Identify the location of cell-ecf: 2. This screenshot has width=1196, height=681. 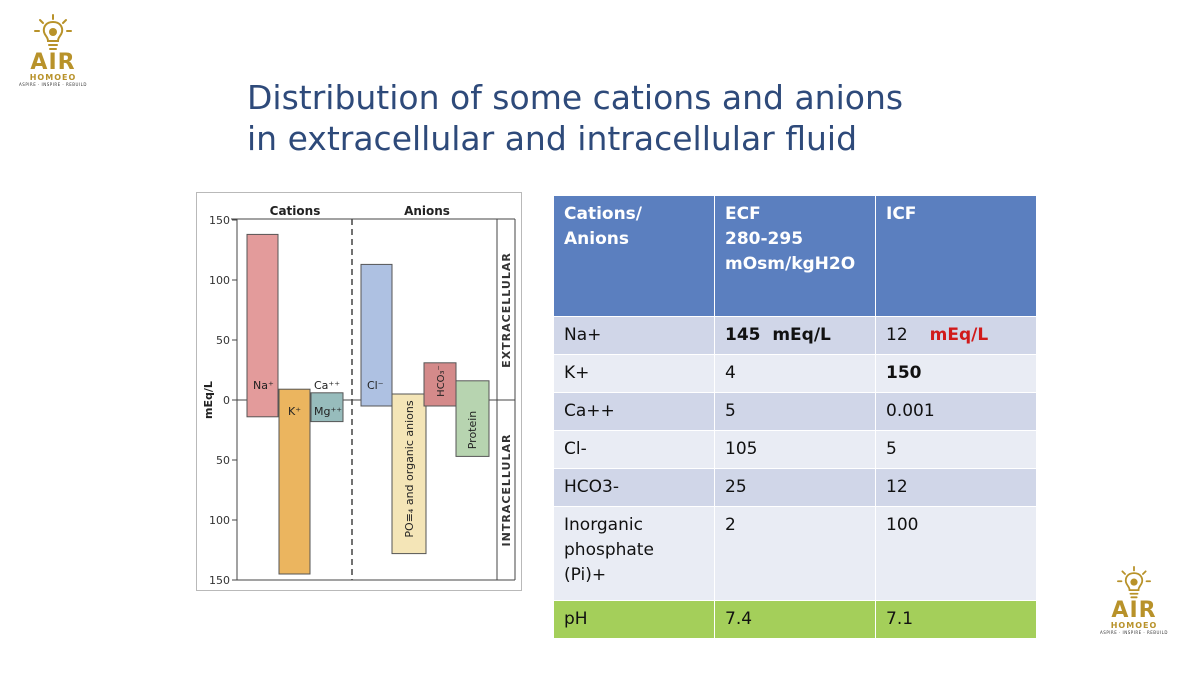
(795, 553).